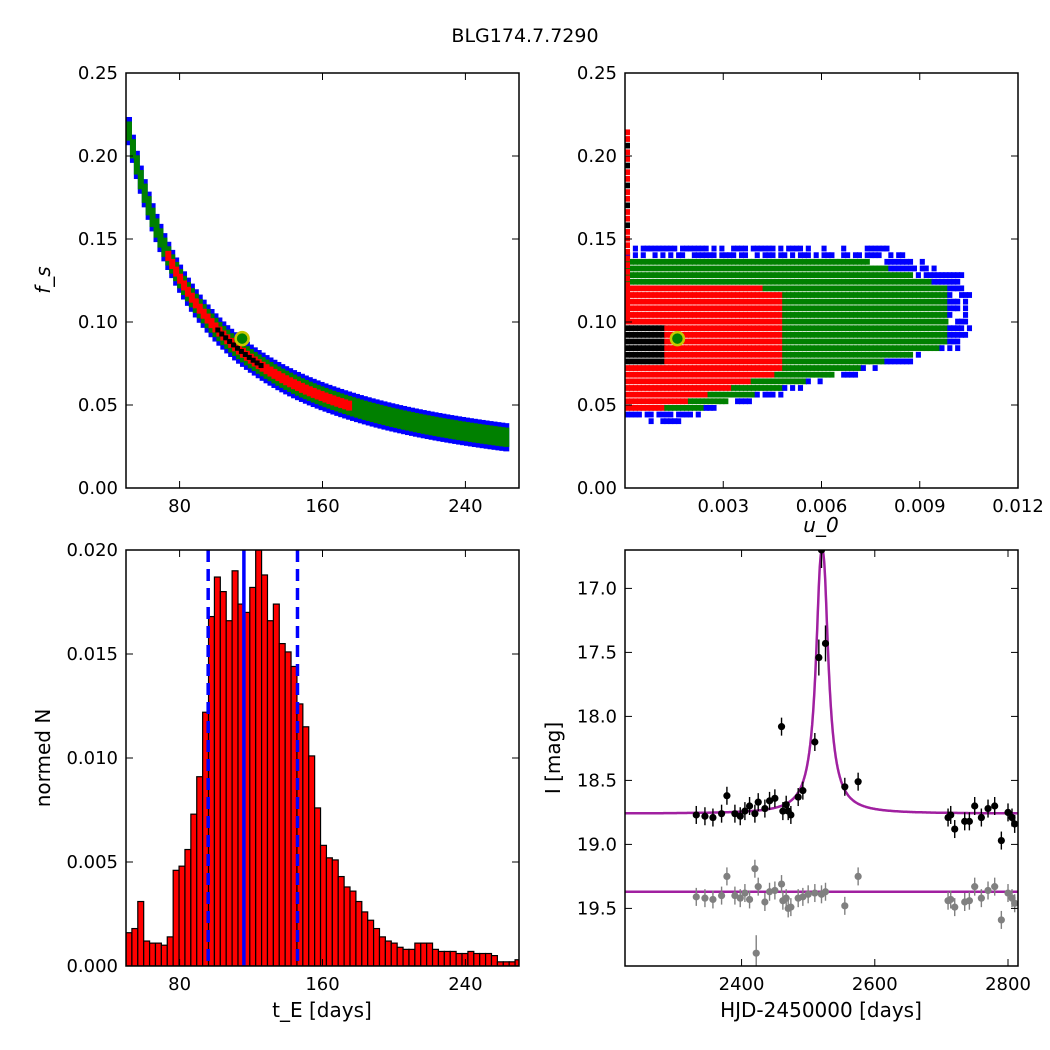 The height and width of the screenshot is (1050, 1050). What do you see at coordinates (627, 178) in the screenshot?
I see `cloud-edge` at bounding box center [627, 178].